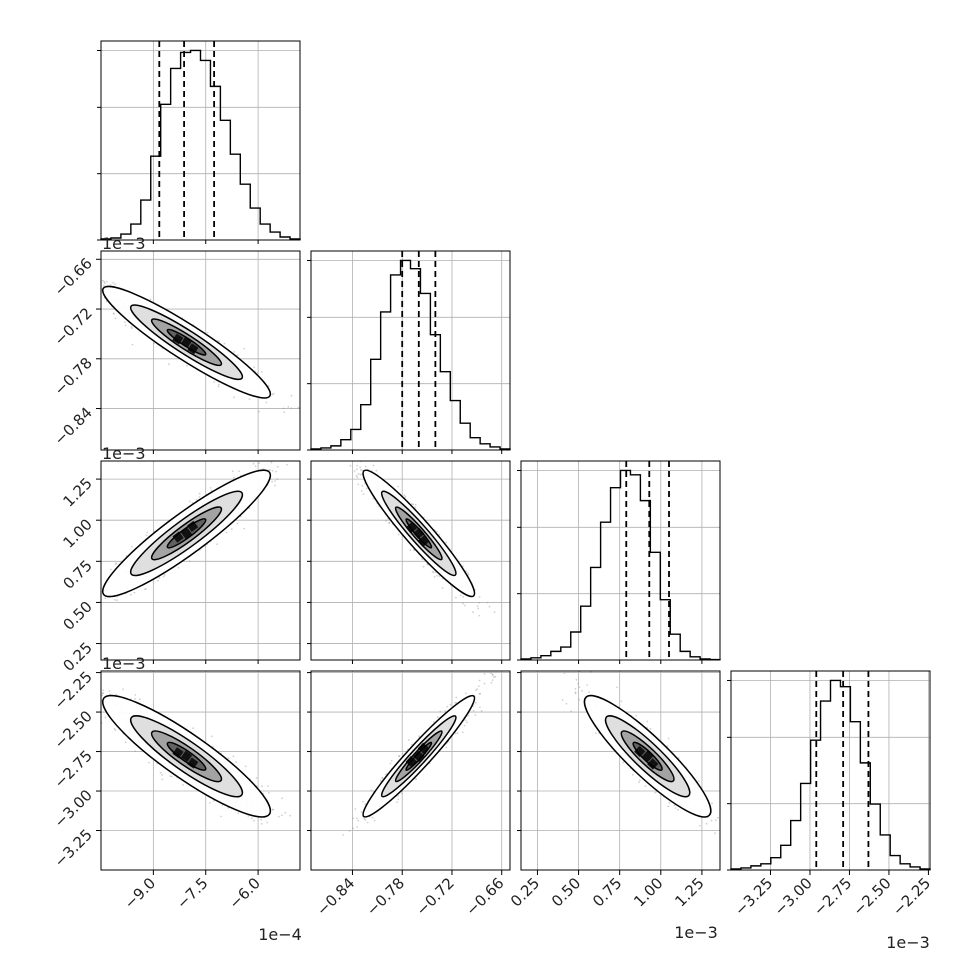  I want to click on panel-background, so click(410, 560).